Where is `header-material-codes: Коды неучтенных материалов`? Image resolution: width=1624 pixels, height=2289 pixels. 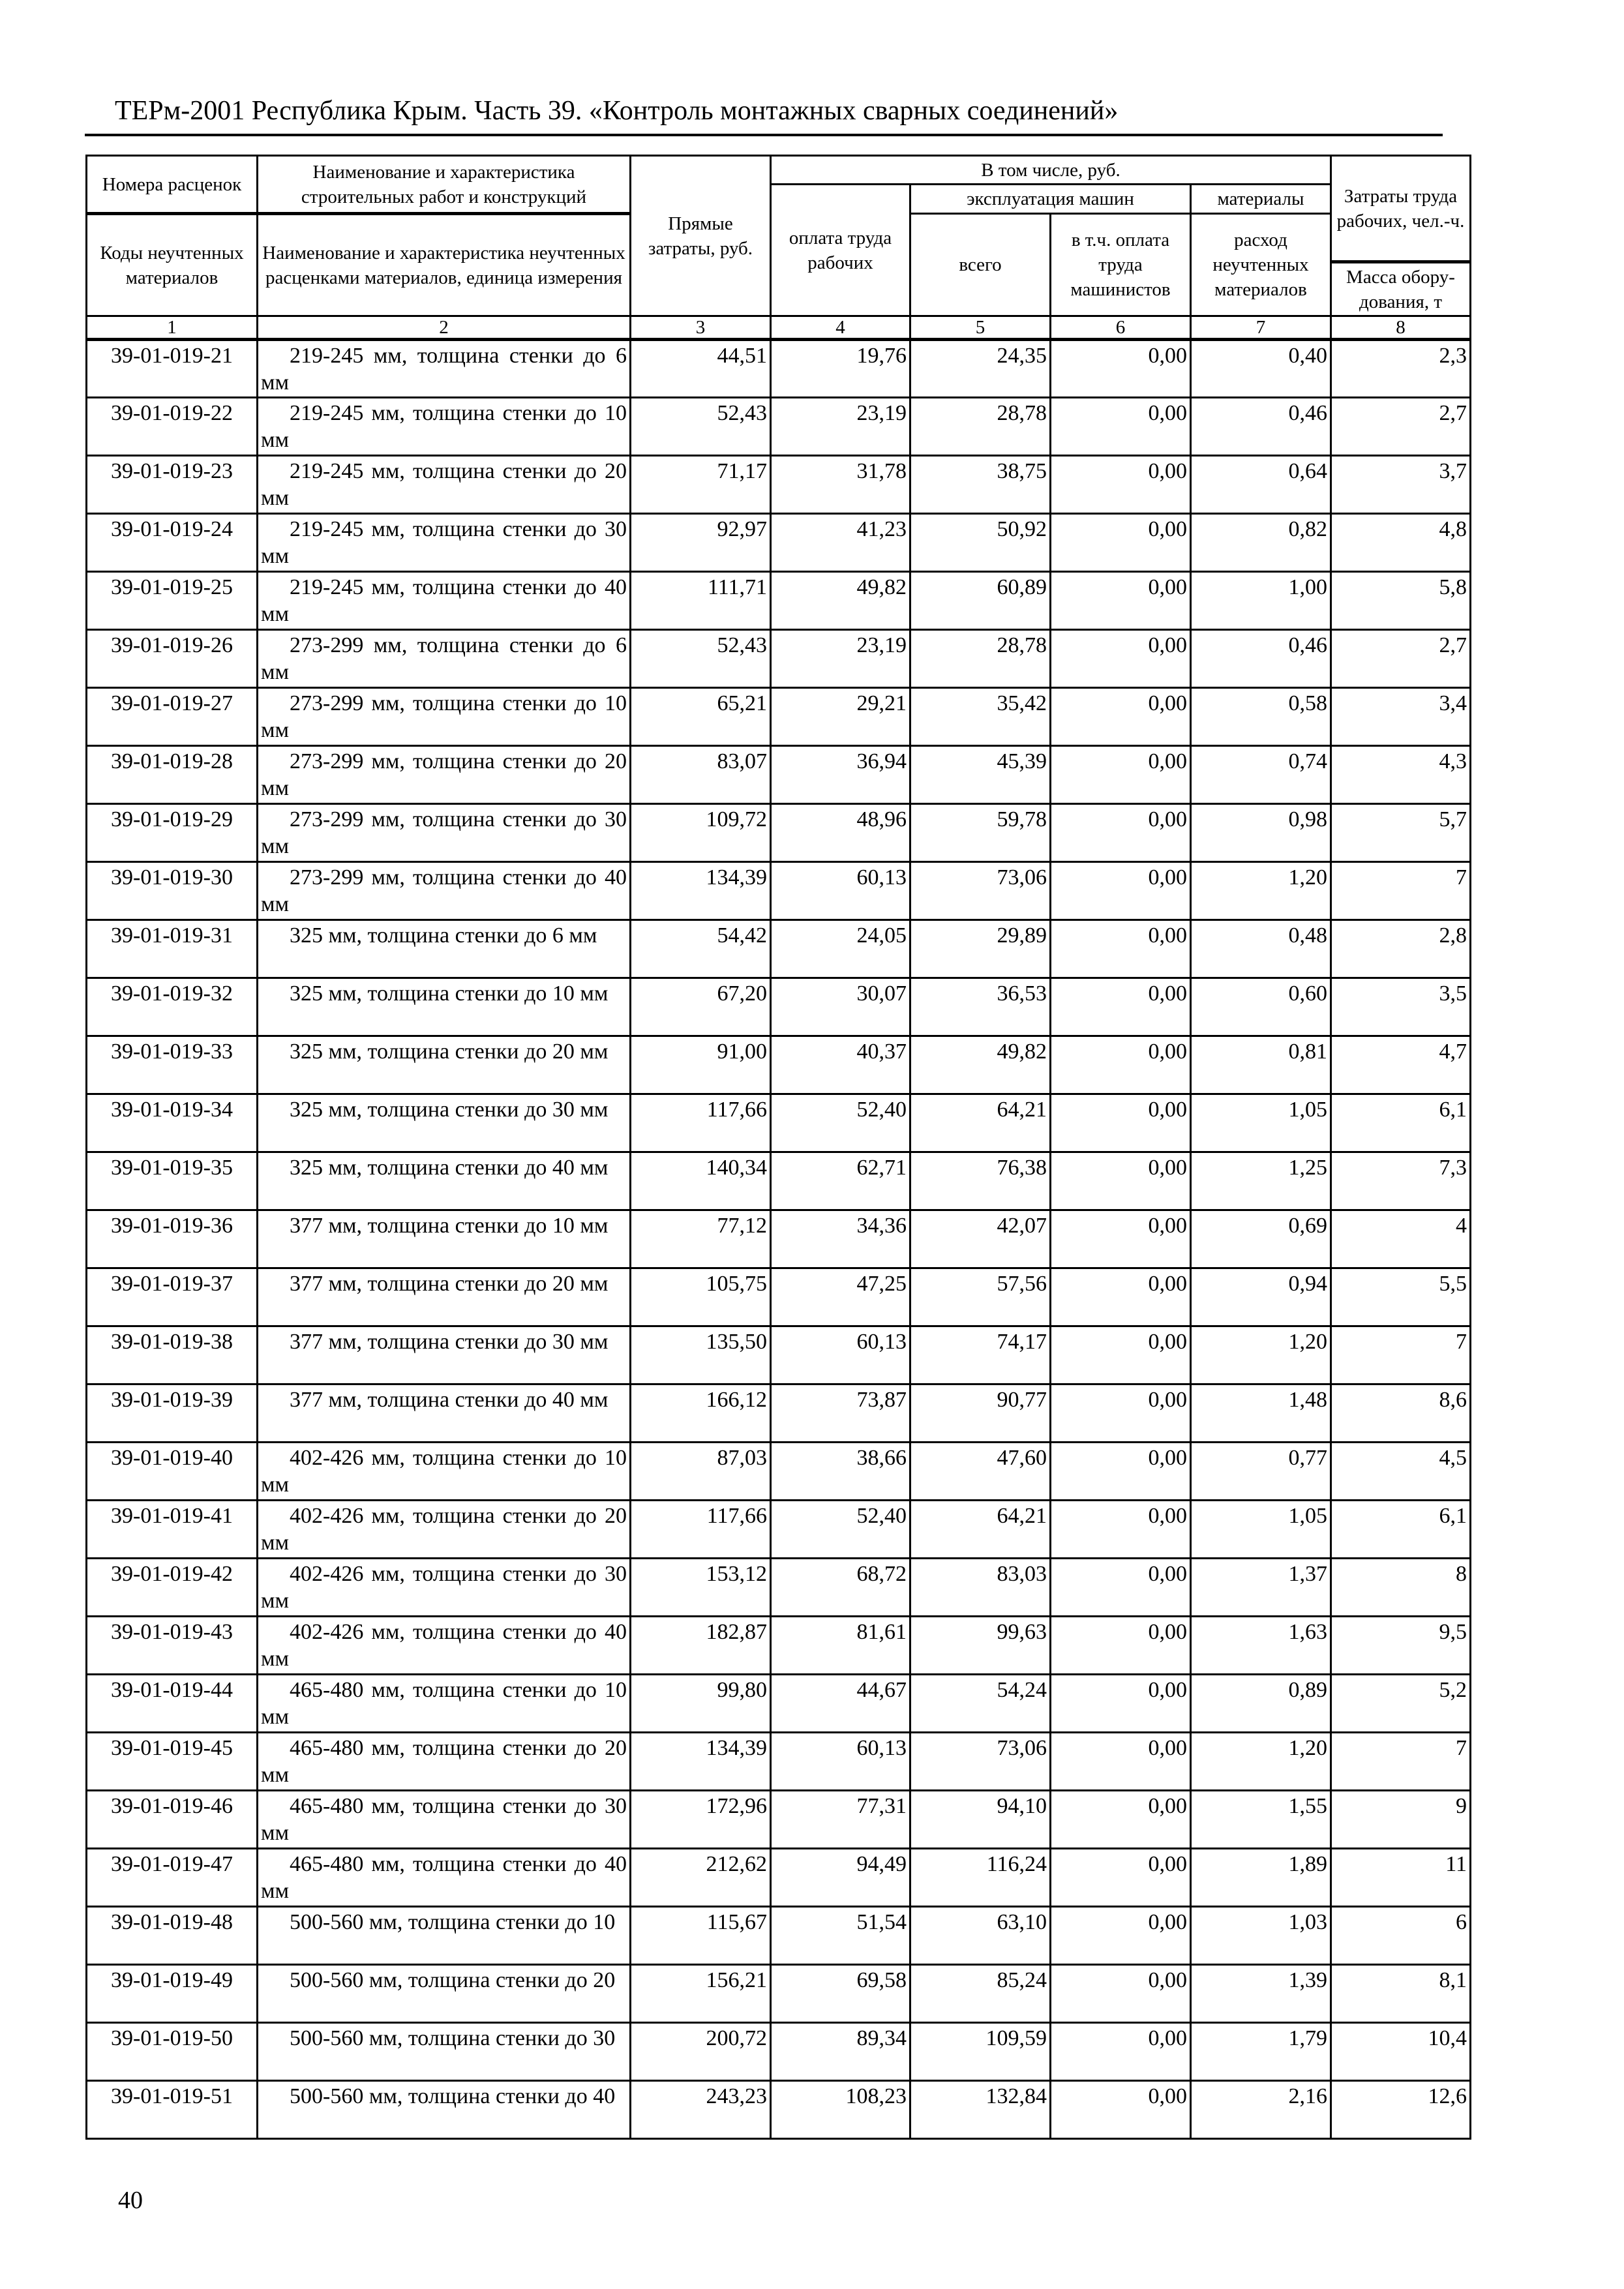
header-material-codes: Коды неучтенных материалов is located at coordinates (171, 265).